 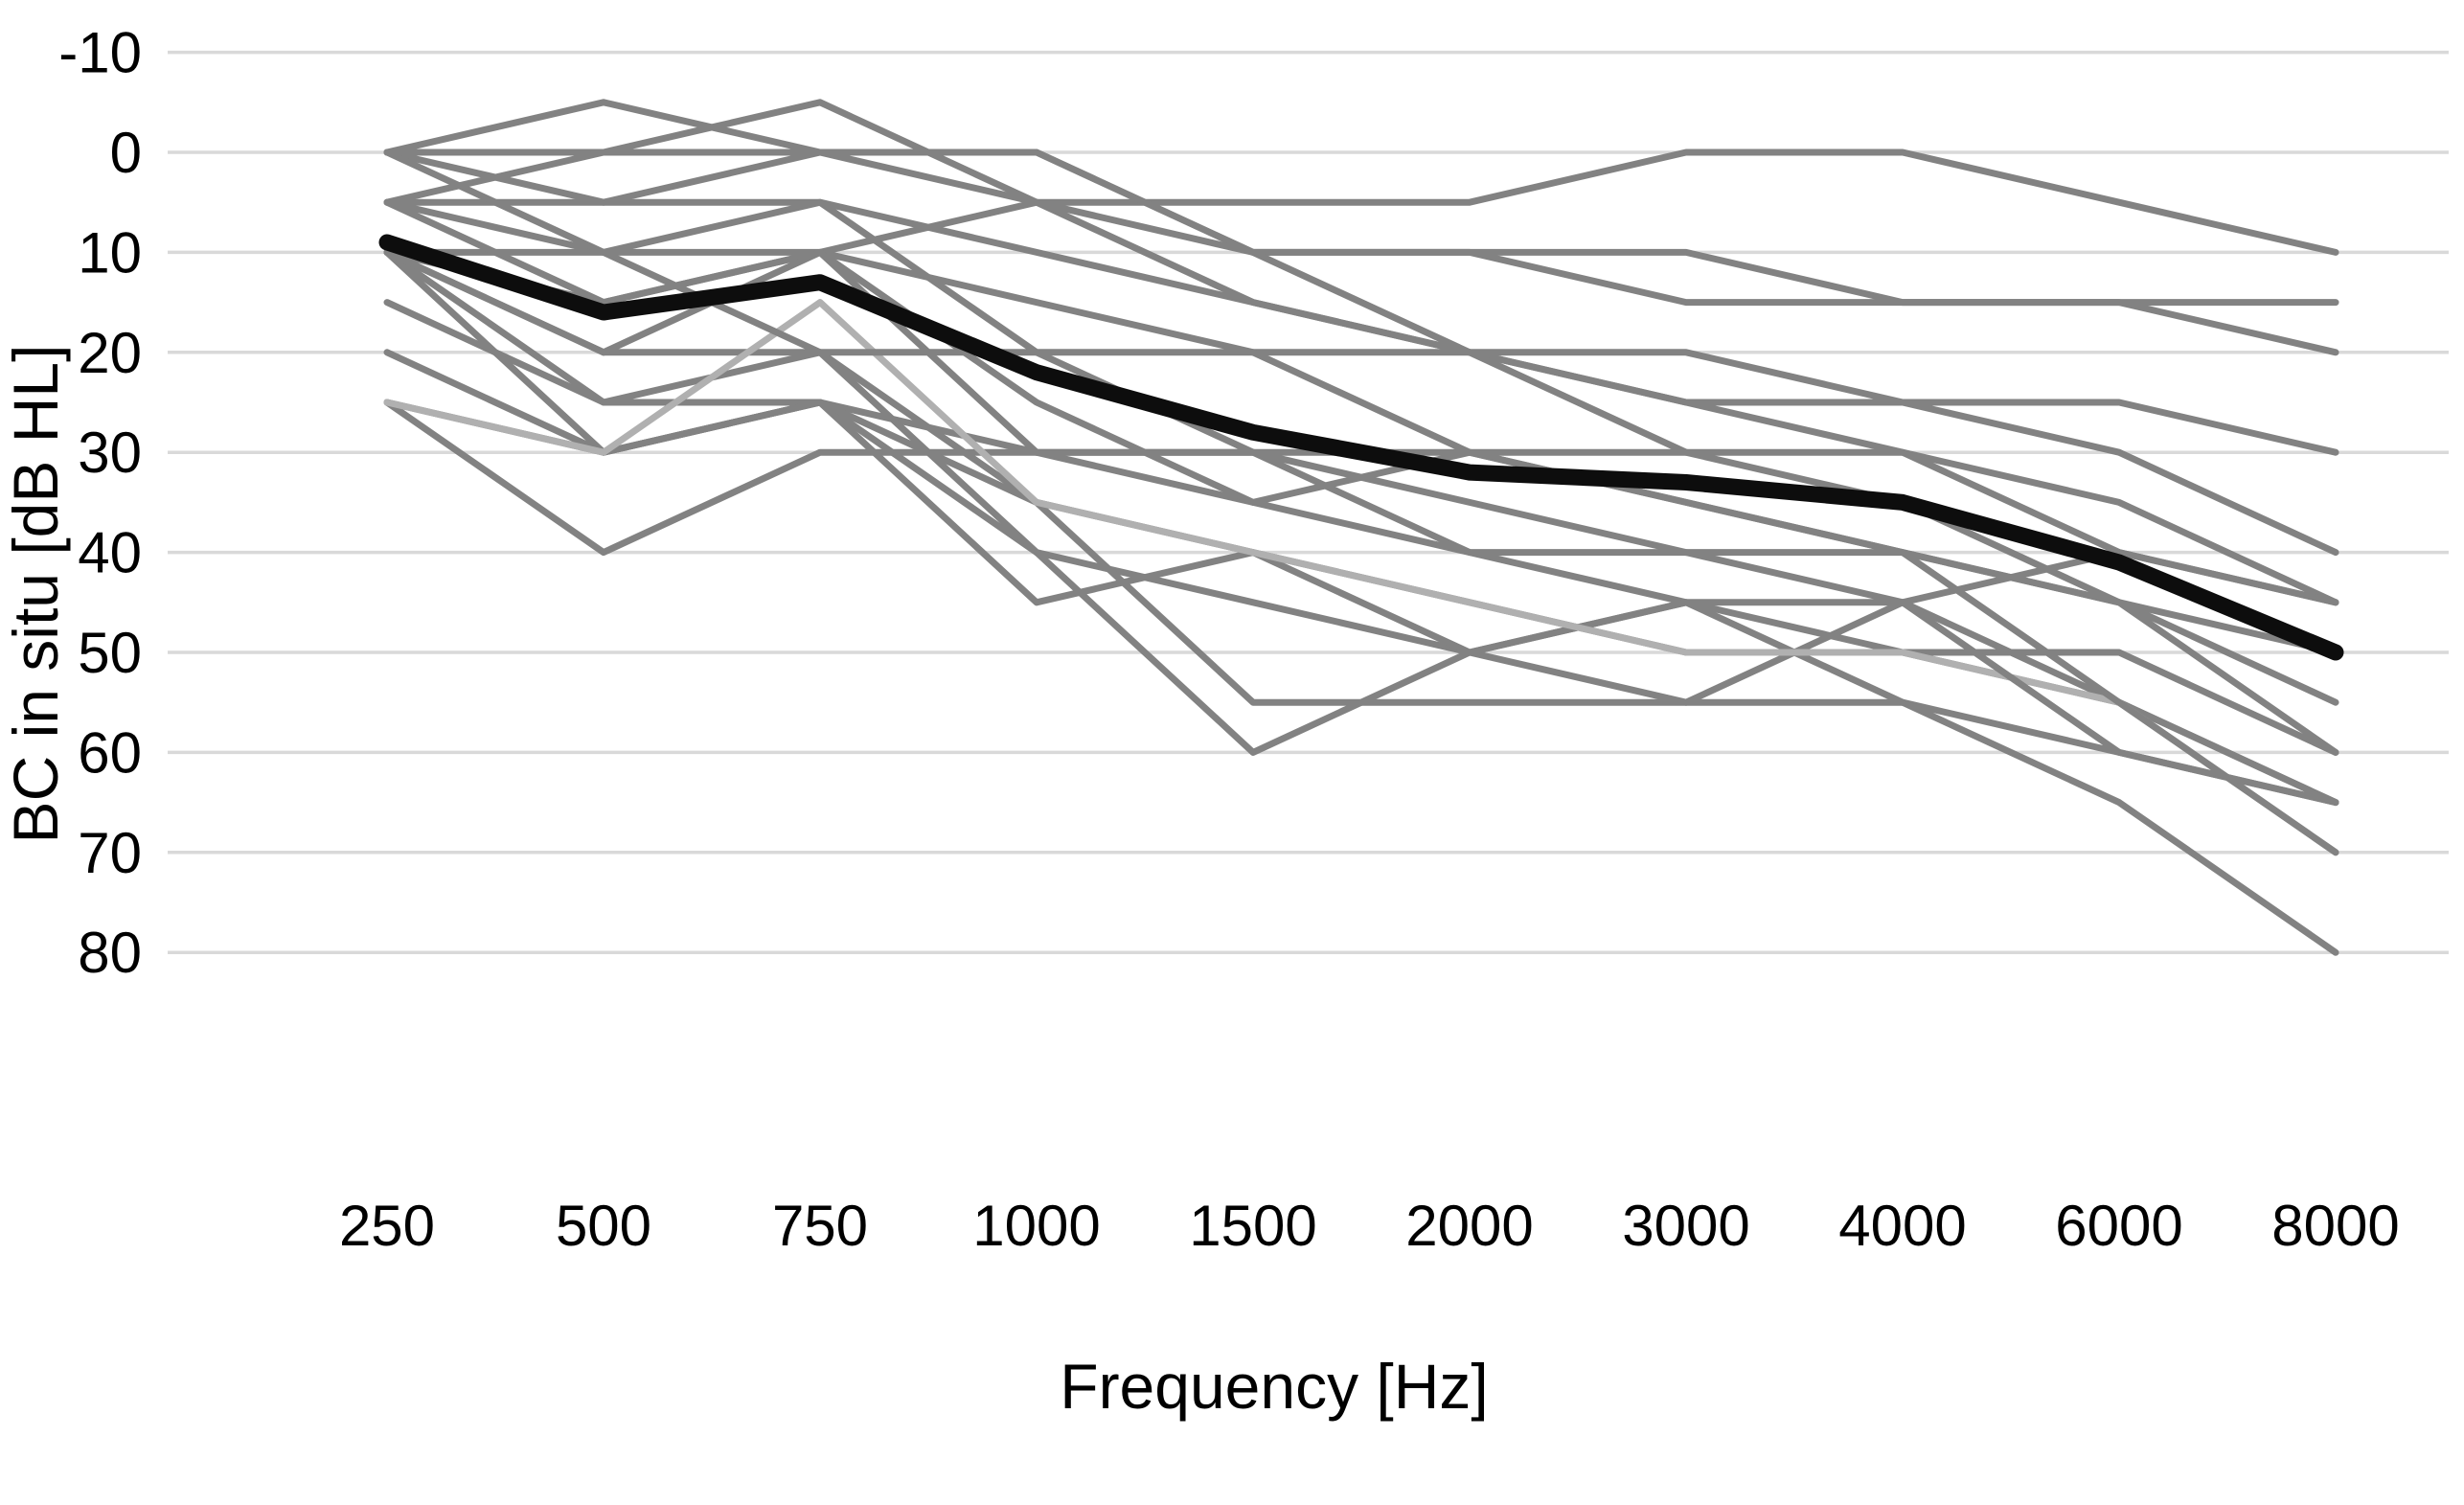 I want to click on x-tick-label-4000: 4000, so click(x=1902, y=1226).